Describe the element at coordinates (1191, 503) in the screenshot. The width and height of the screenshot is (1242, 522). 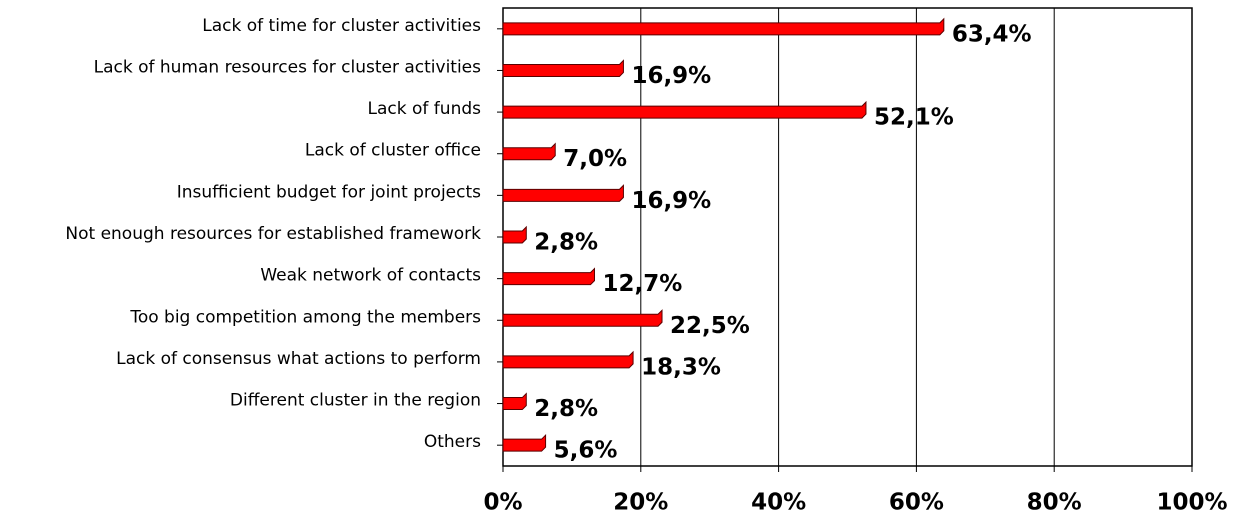
I see `x-tick-label: 100%` at that location.